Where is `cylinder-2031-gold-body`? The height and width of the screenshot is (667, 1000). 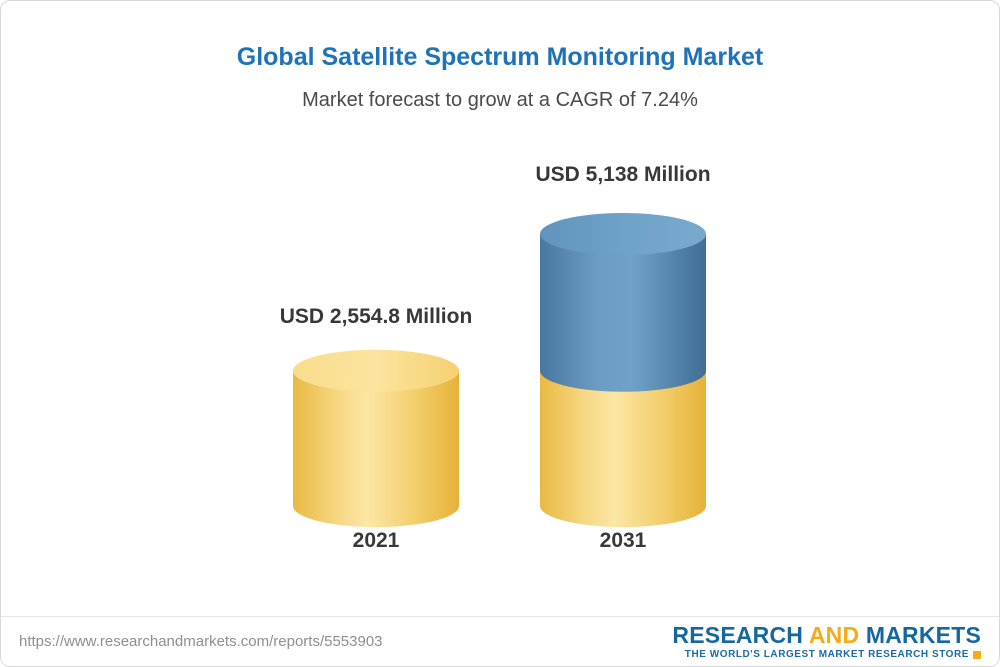
cylinder-2031-gold-body is located at coordinates (623, 438).